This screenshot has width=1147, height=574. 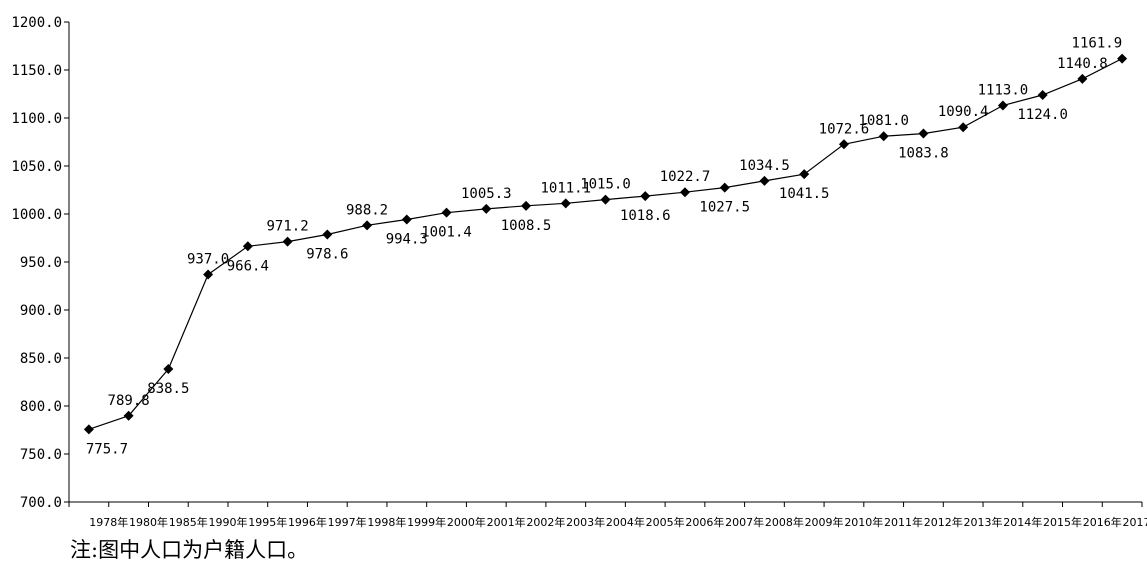 I want to click on data-label: 1018.6, so click(x=645, y=216).